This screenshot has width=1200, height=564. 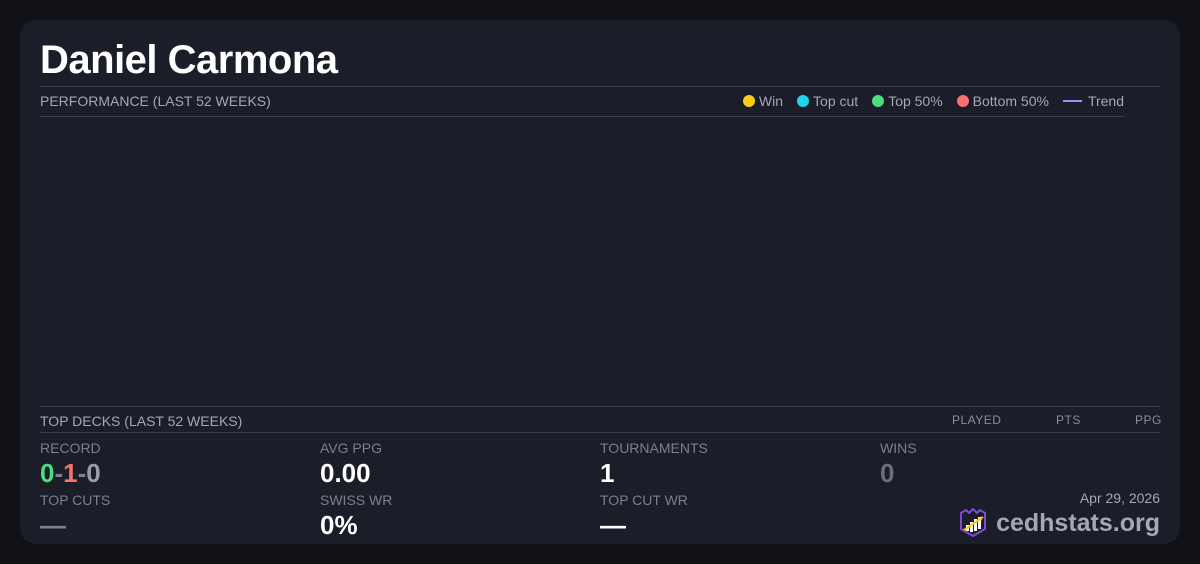 What do you see at coordinates (762, 101) in the screenshot?
I see `legend-win: Win` at bounding box center [762, 101].